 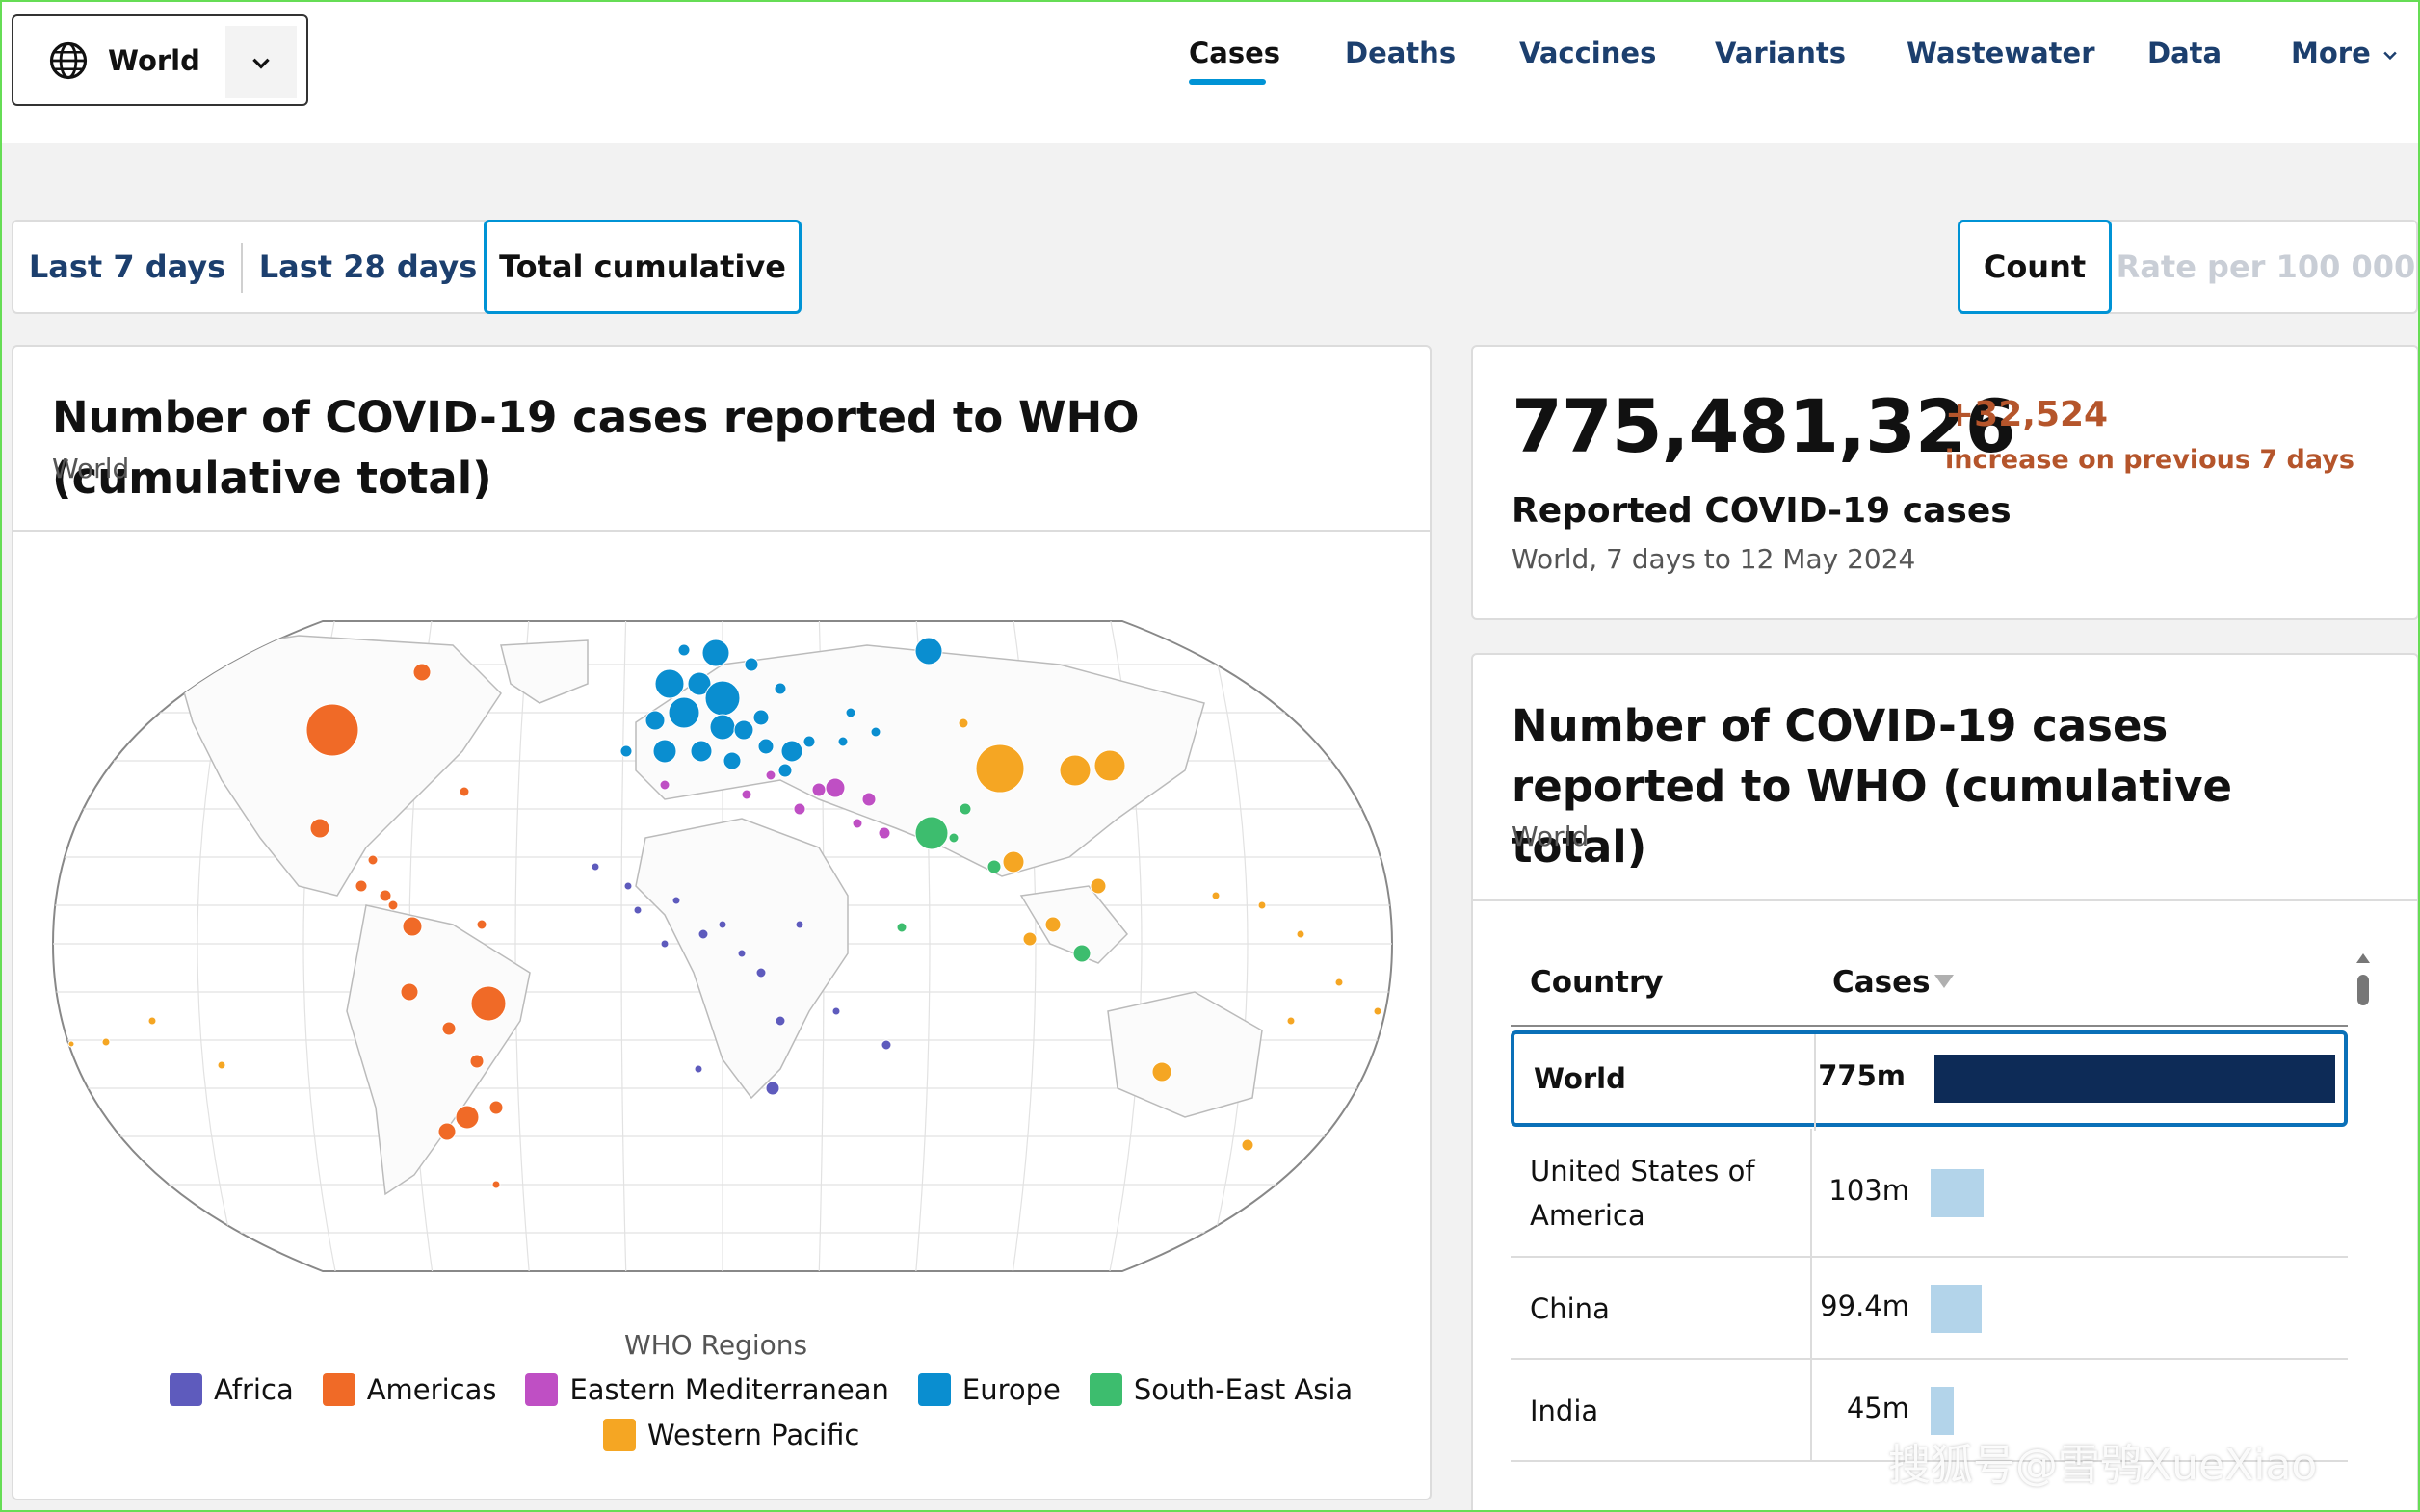 I want to click on period-total-cumulative: Total cumulative, so click(x=643, y=267).